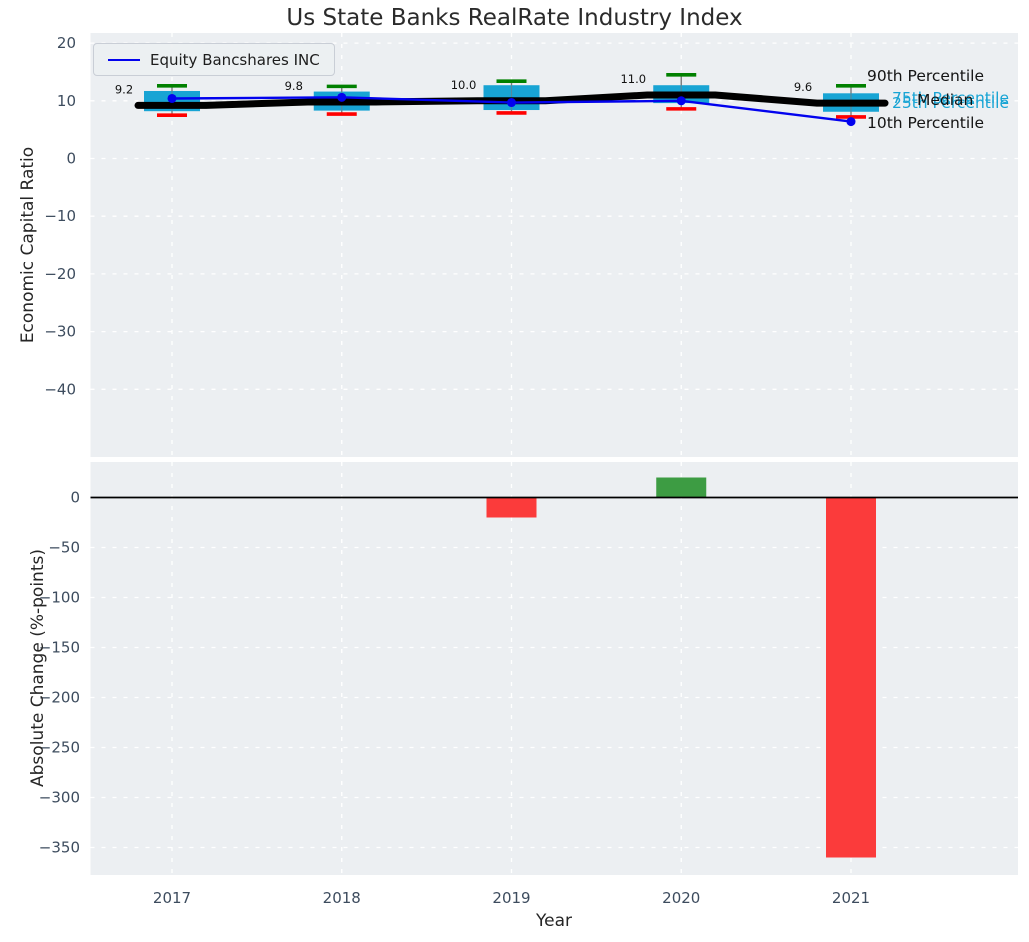 This screenshot has height=942, width=1029. What do you see at coordinates (235, 59) in the screenshot?
I see `legend-label: Equity Bancshares INC` at bounding box center [235, 59].